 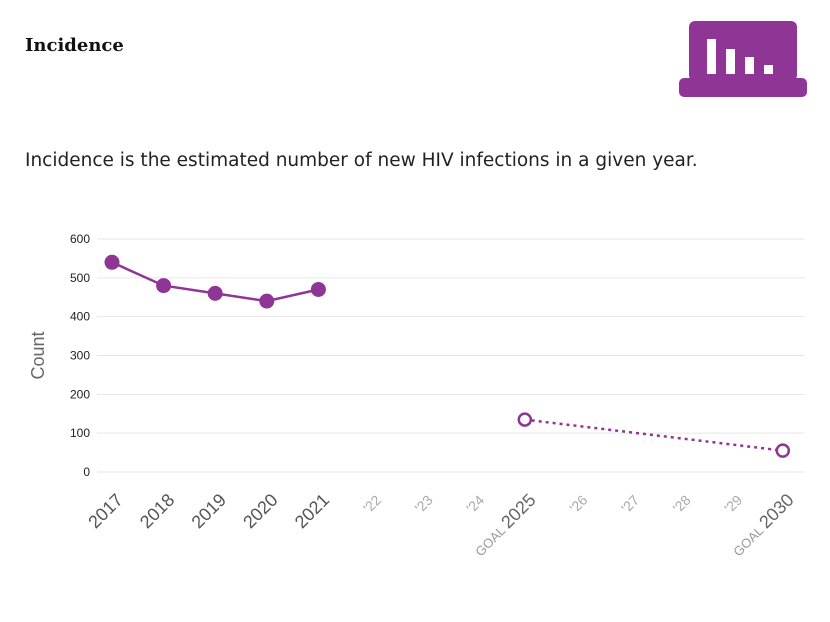 What do you see at coordinates (424, 504) in the screenshot?
I see `x-tick-label: '23` at bounding box center [424, 504].